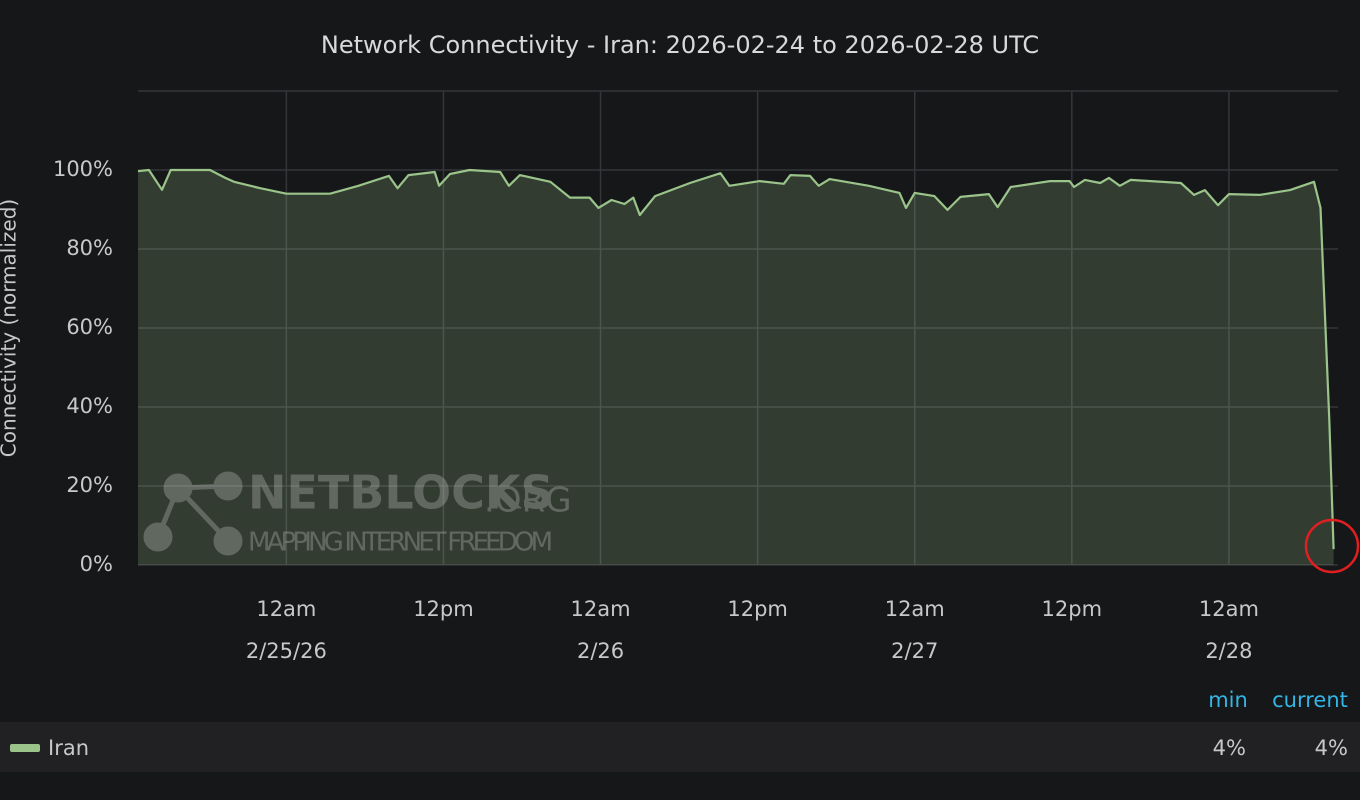 This screenshot has width=1360, height=800. I want to click on legend-row, so click(680, 747).